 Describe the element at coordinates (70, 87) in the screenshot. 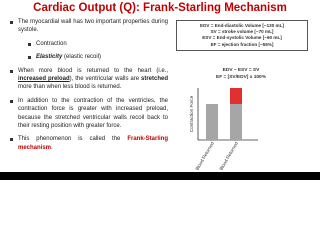

I see `bullet-text: more than when less blood is returned.` at that location.